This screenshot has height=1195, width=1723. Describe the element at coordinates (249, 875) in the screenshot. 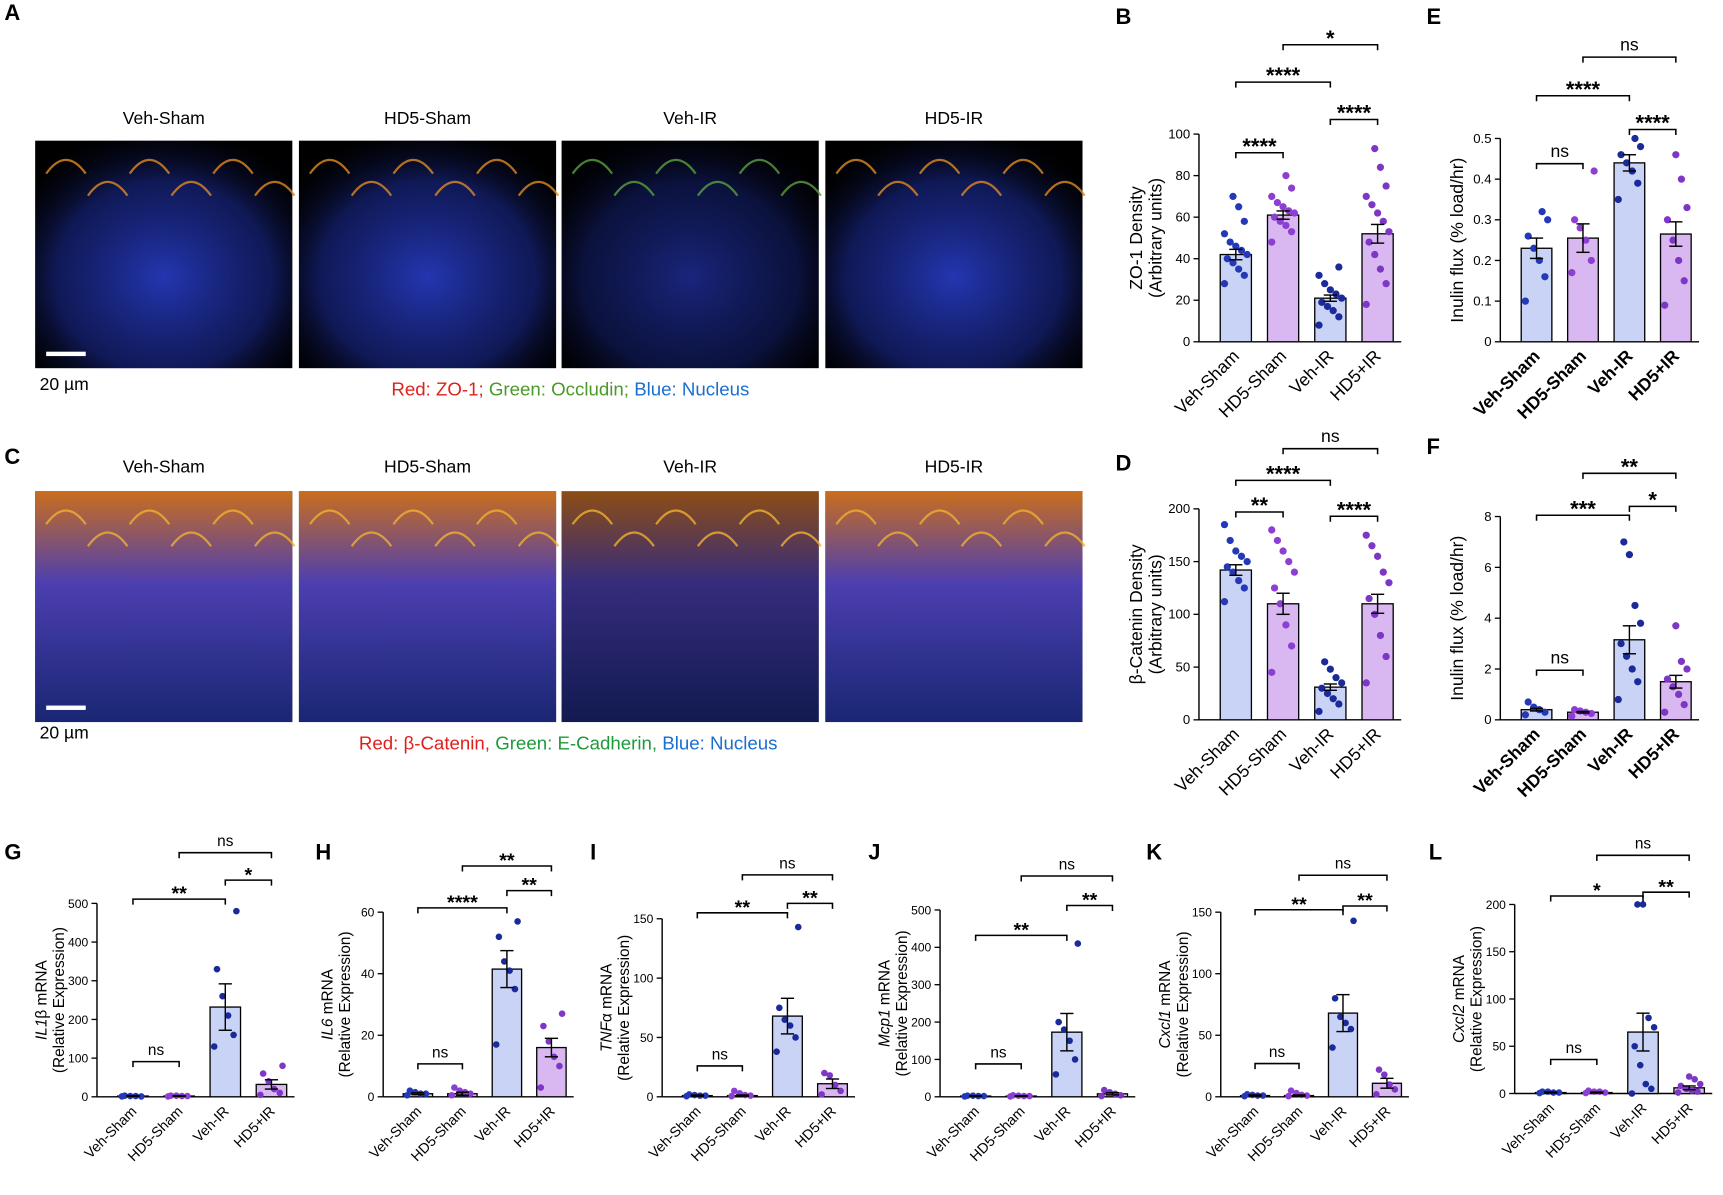

I see `significance-label: *` at that location.